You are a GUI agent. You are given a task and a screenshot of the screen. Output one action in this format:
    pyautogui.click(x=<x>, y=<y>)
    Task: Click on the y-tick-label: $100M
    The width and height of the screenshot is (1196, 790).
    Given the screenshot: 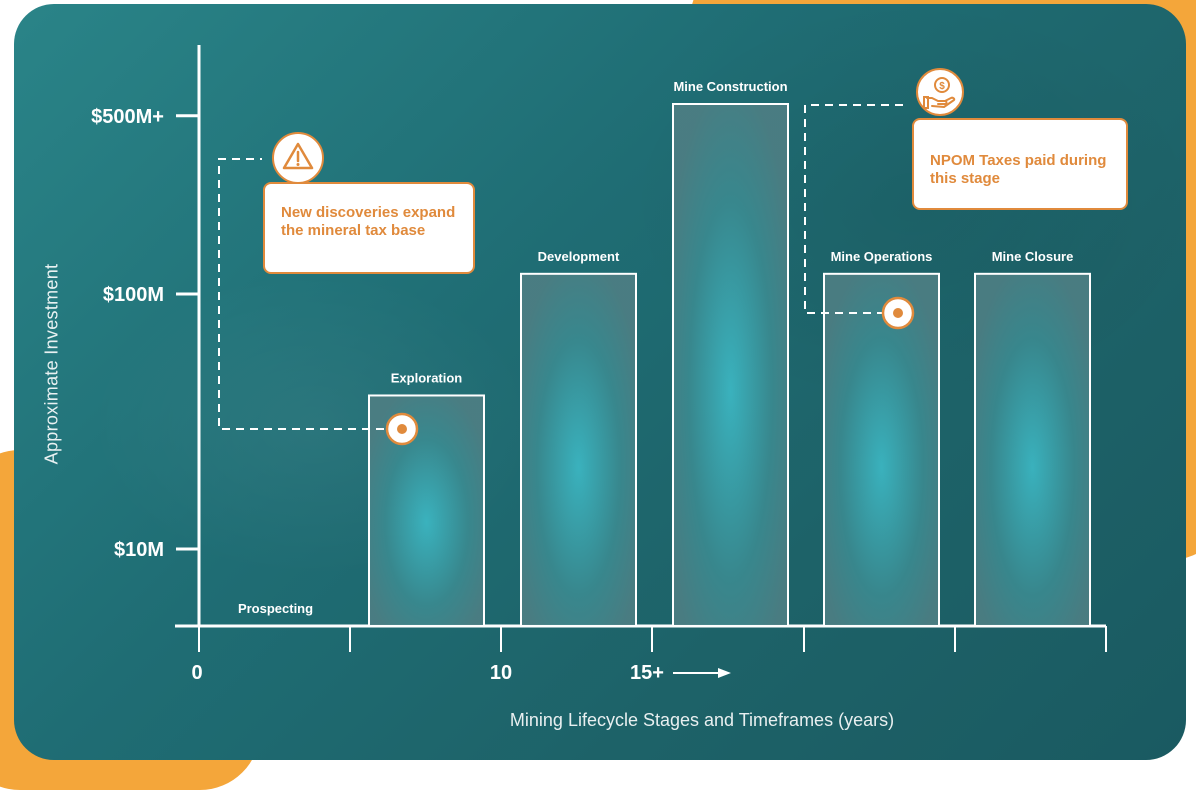 What is the action you would take?
    pyautogui.click(x=133, y=295)
    